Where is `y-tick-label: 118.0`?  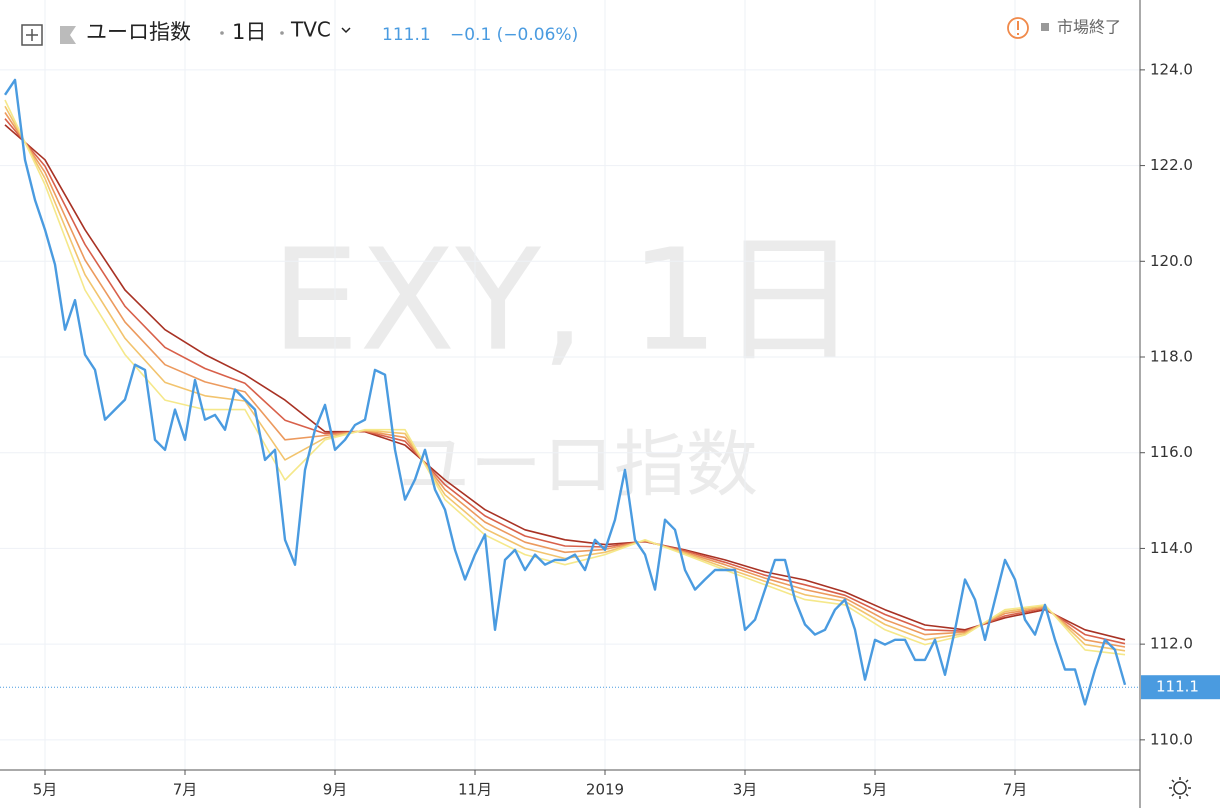 y-tick-label: 118.0 is located at coordinates (1171, 357).